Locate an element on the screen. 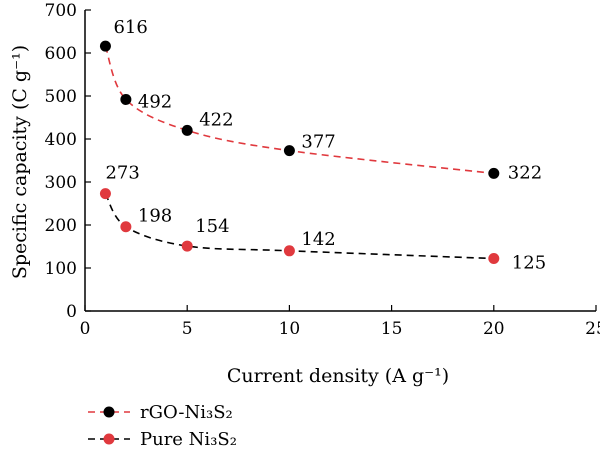 Image resolution: width=600 pixels, height=459 pixels. data-label: 422 is located at coordinates (216, 119).